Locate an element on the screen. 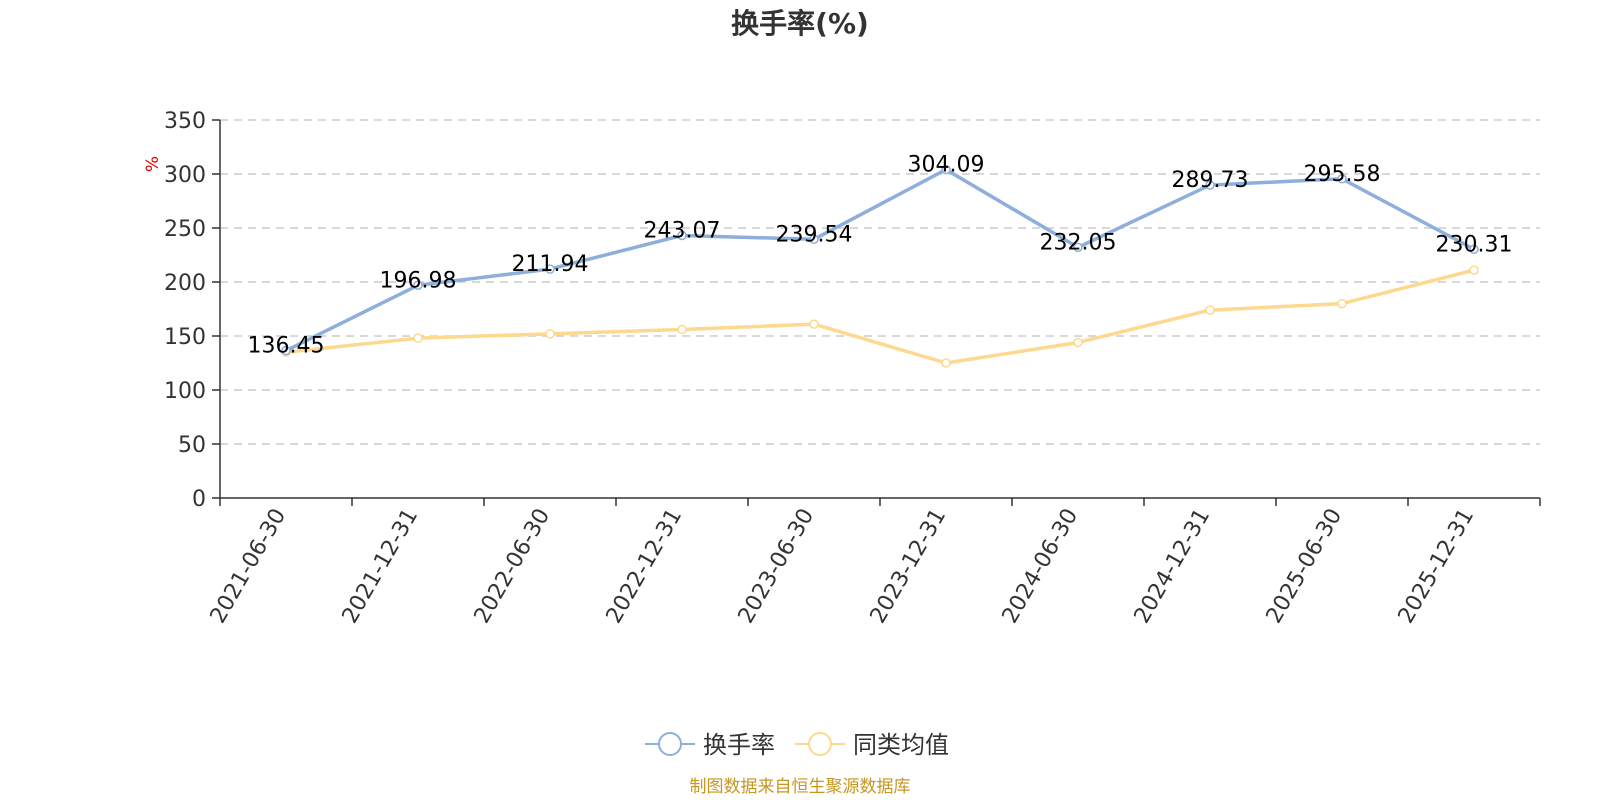  x-tick-label-2022-06-30: 2022-06-30 is located at coordinates (513, 566).